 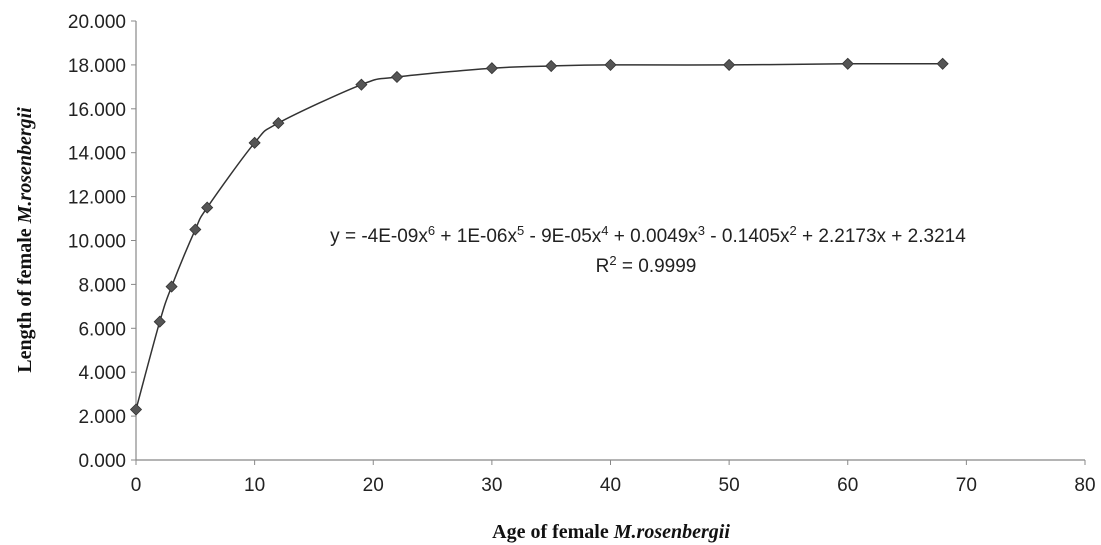 What do you see at coordinates (97, 110) in the screenshot?
I see `y-tick-label: 16.000` at bounding box center [97, 110].